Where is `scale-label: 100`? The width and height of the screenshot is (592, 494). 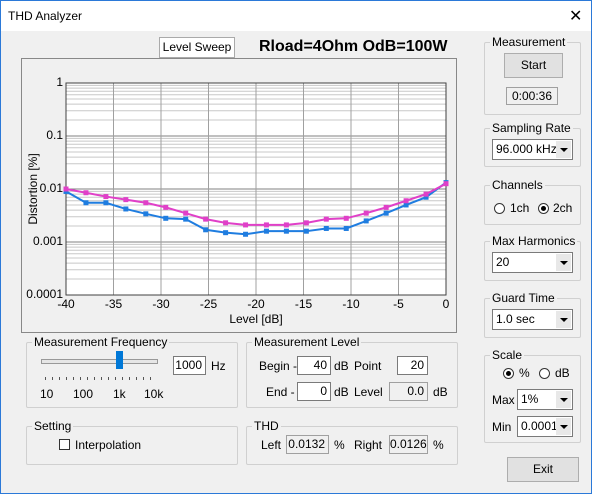
scale-label: 100 is located at coordinates (83, 394).